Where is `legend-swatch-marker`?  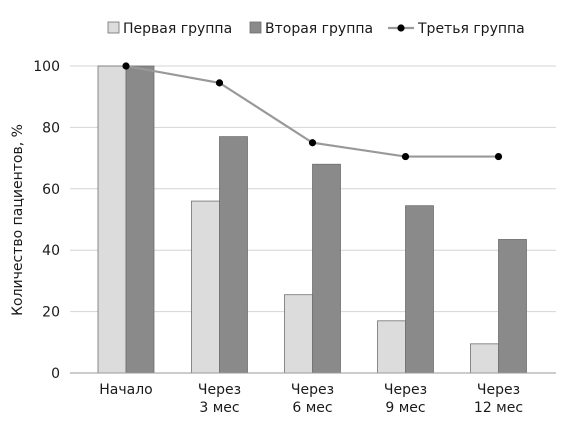
legend-swatch-marker is located at coordinates (401, 28).